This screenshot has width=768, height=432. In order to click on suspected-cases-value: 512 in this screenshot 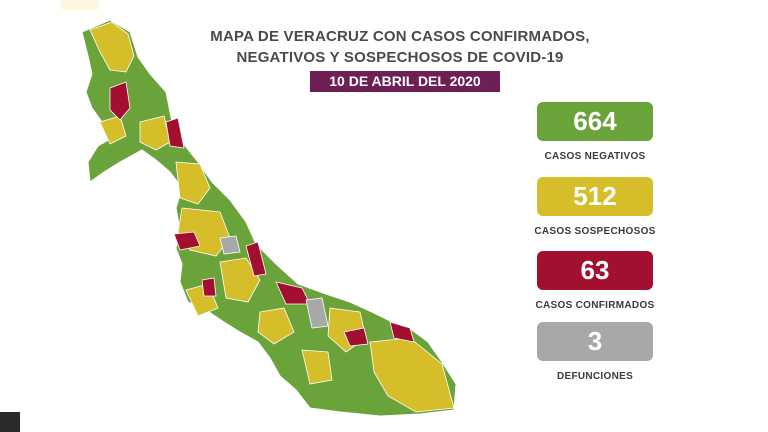, I will do `click(595, 196)`.